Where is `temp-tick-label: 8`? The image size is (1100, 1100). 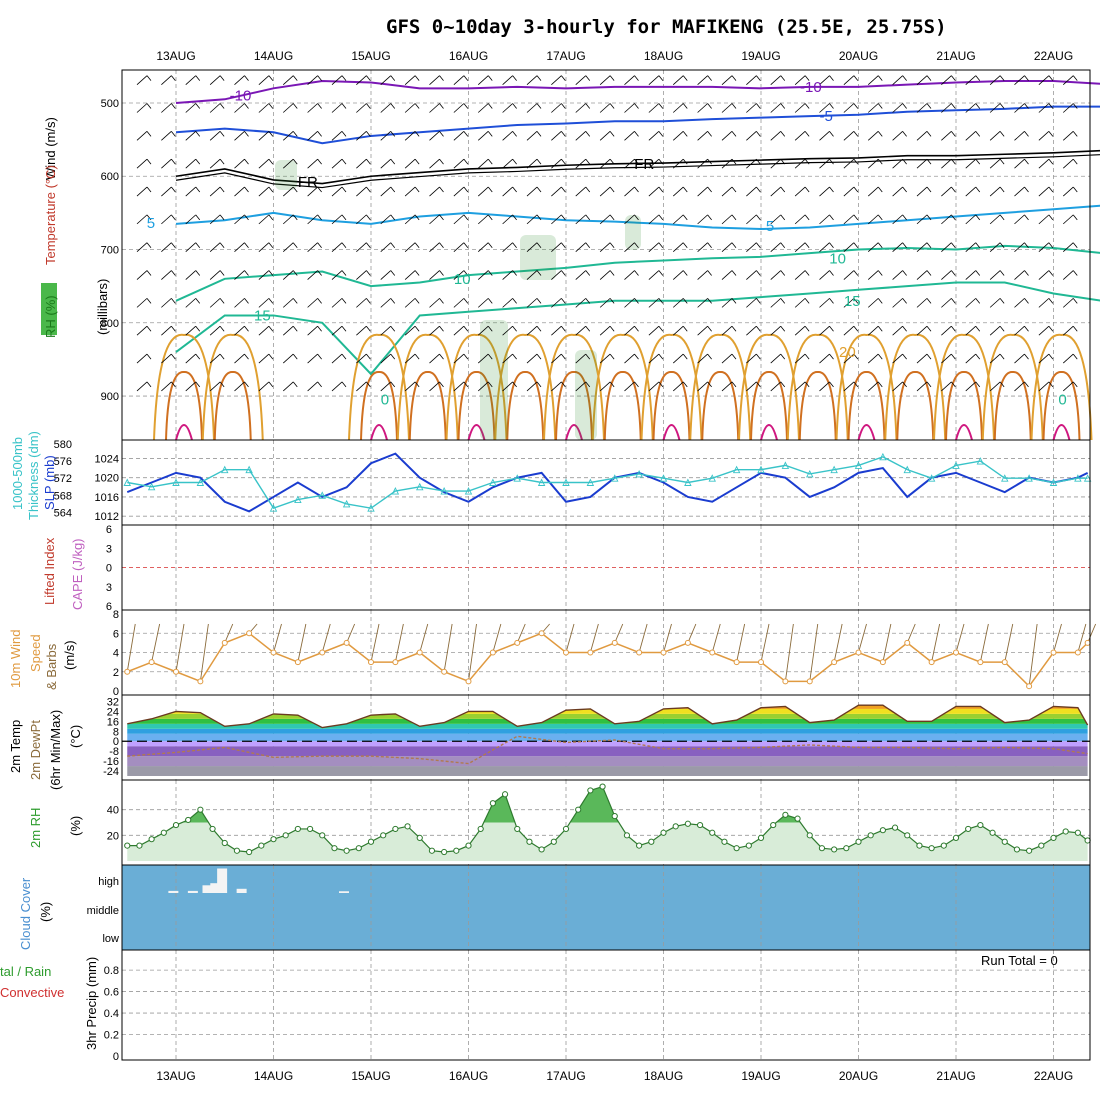 temp-tick-label: 8 is located at coordinates (116, 732).